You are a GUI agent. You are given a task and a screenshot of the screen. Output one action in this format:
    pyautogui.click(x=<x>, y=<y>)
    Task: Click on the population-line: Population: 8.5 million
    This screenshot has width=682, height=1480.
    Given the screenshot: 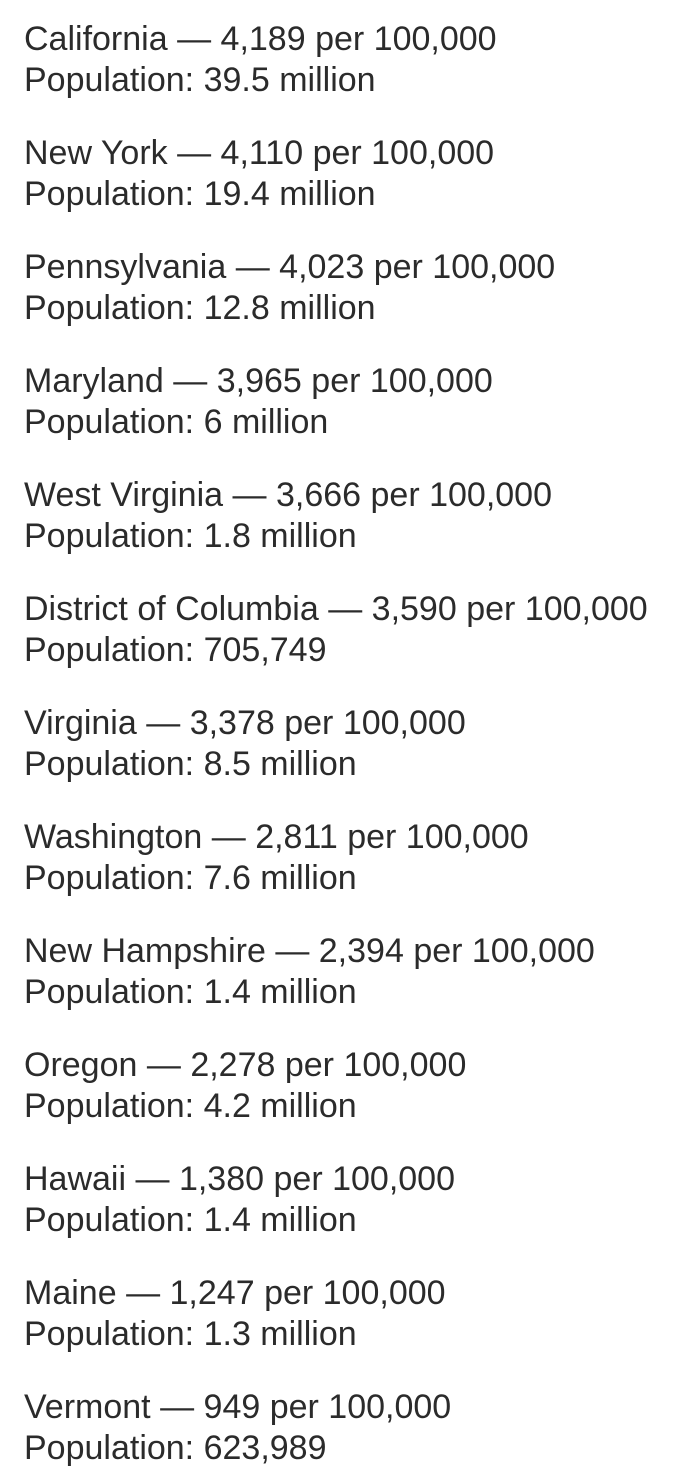 What is the action you would take?
    pyautogui.click(x=190, y=764)
    